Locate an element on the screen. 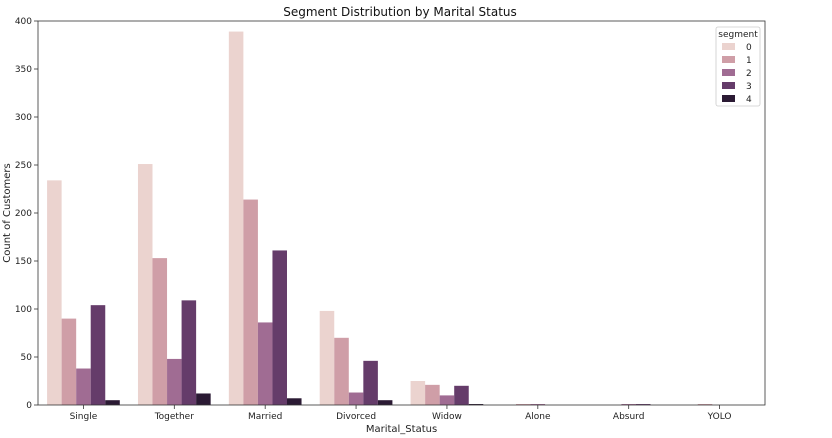  legend-label-0: 0 is located at coordinates (749, 48).